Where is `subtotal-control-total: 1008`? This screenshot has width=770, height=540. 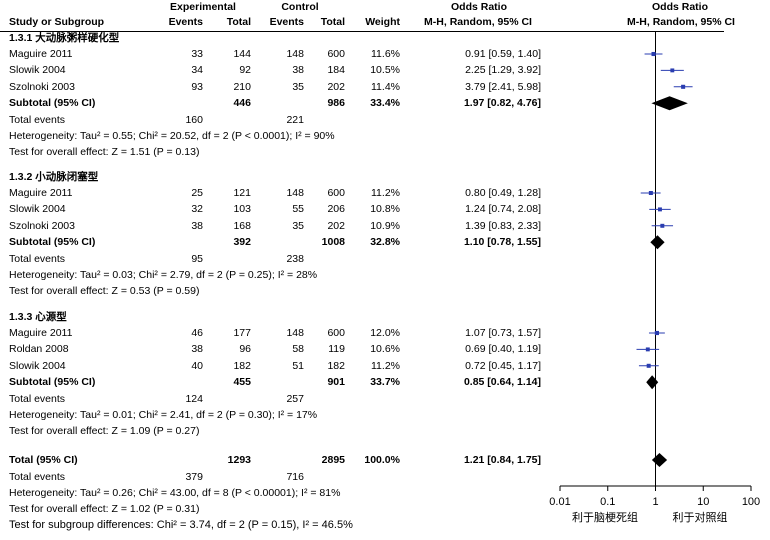 subtotal-control-total: 1008 is located at coordinates (333, 242).